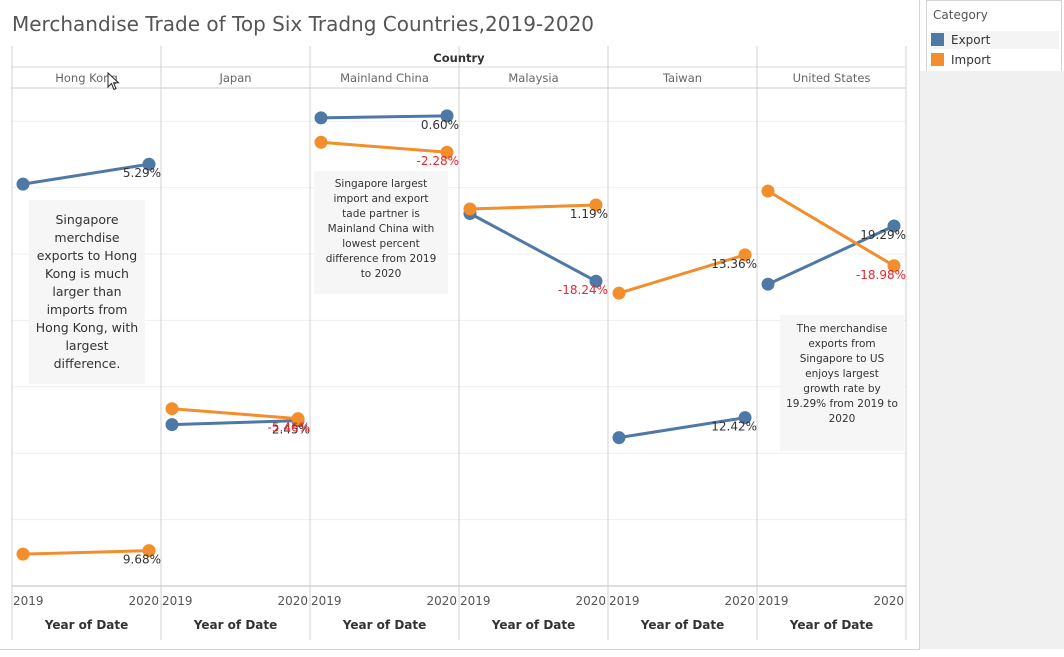 This screenshot has height=657, width=1064. Describe the element at coordinates (86, 625) in the screenshot. I see `x-axis-title-0: Year of Date` at that location.